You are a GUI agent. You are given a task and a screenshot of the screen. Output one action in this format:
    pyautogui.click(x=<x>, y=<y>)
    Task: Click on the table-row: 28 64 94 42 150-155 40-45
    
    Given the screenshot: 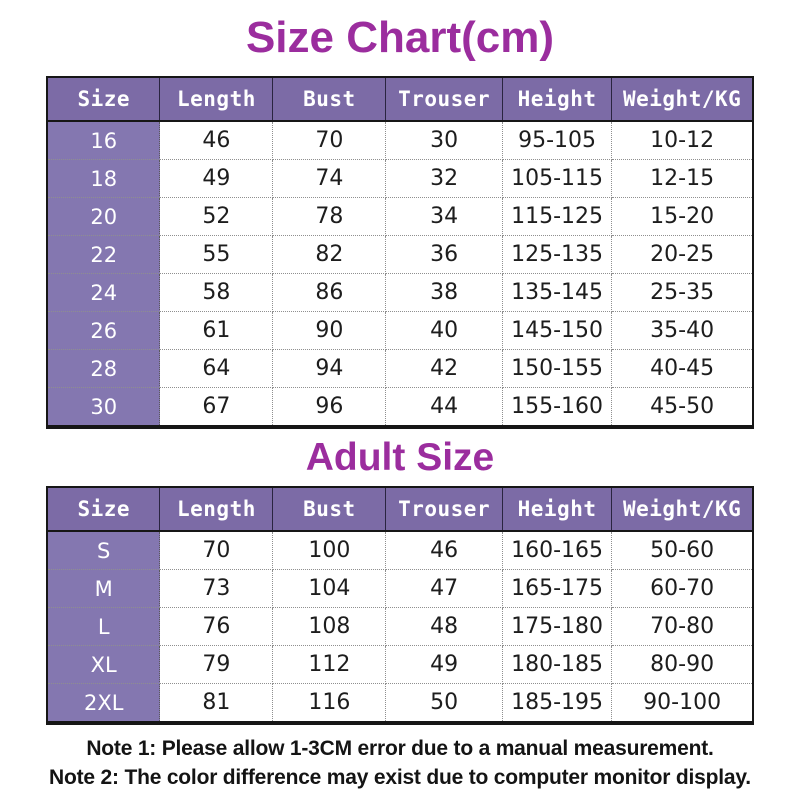 What is the action you would take?
    pyautogui.click(x=400, y=368)
    